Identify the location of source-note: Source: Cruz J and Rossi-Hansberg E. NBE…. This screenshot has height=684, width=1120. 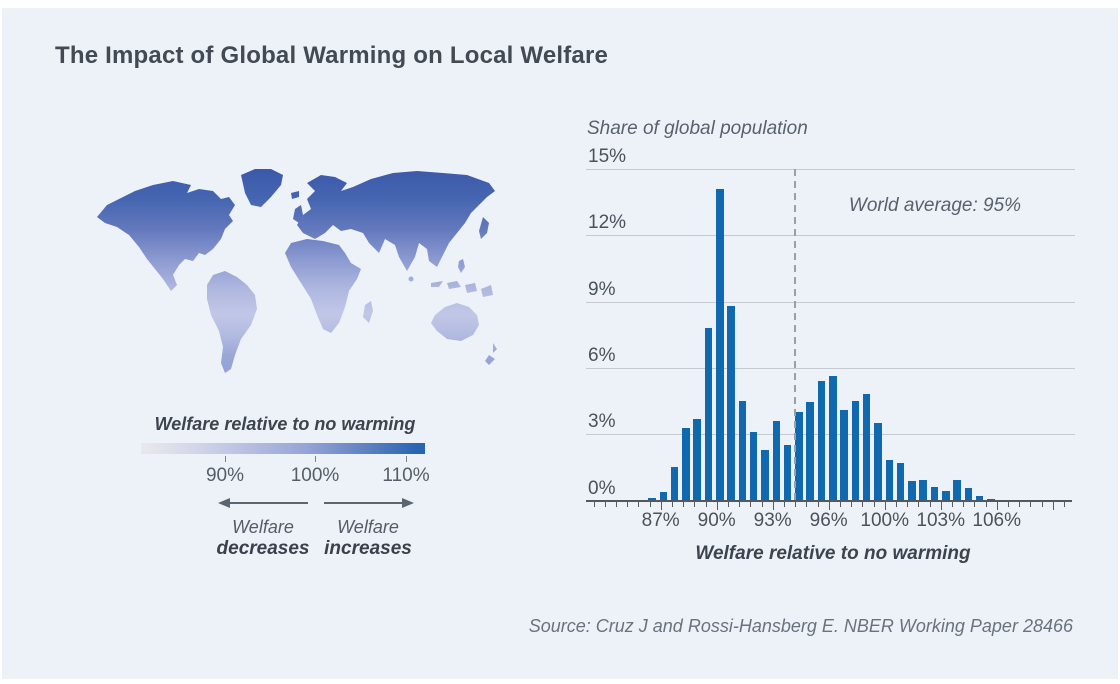
(800, 626).